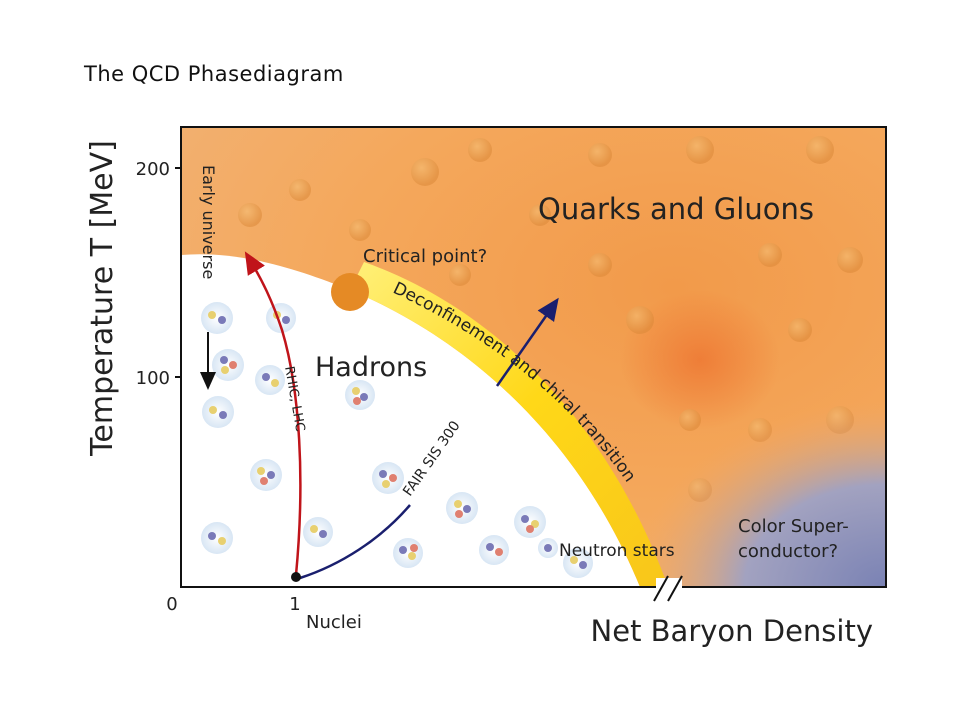 This screenshot has width=960, height=720. Describe the element at coordinates (425, 256) in the screenshot. I see `critical-point-label: Critical point?` at that location.